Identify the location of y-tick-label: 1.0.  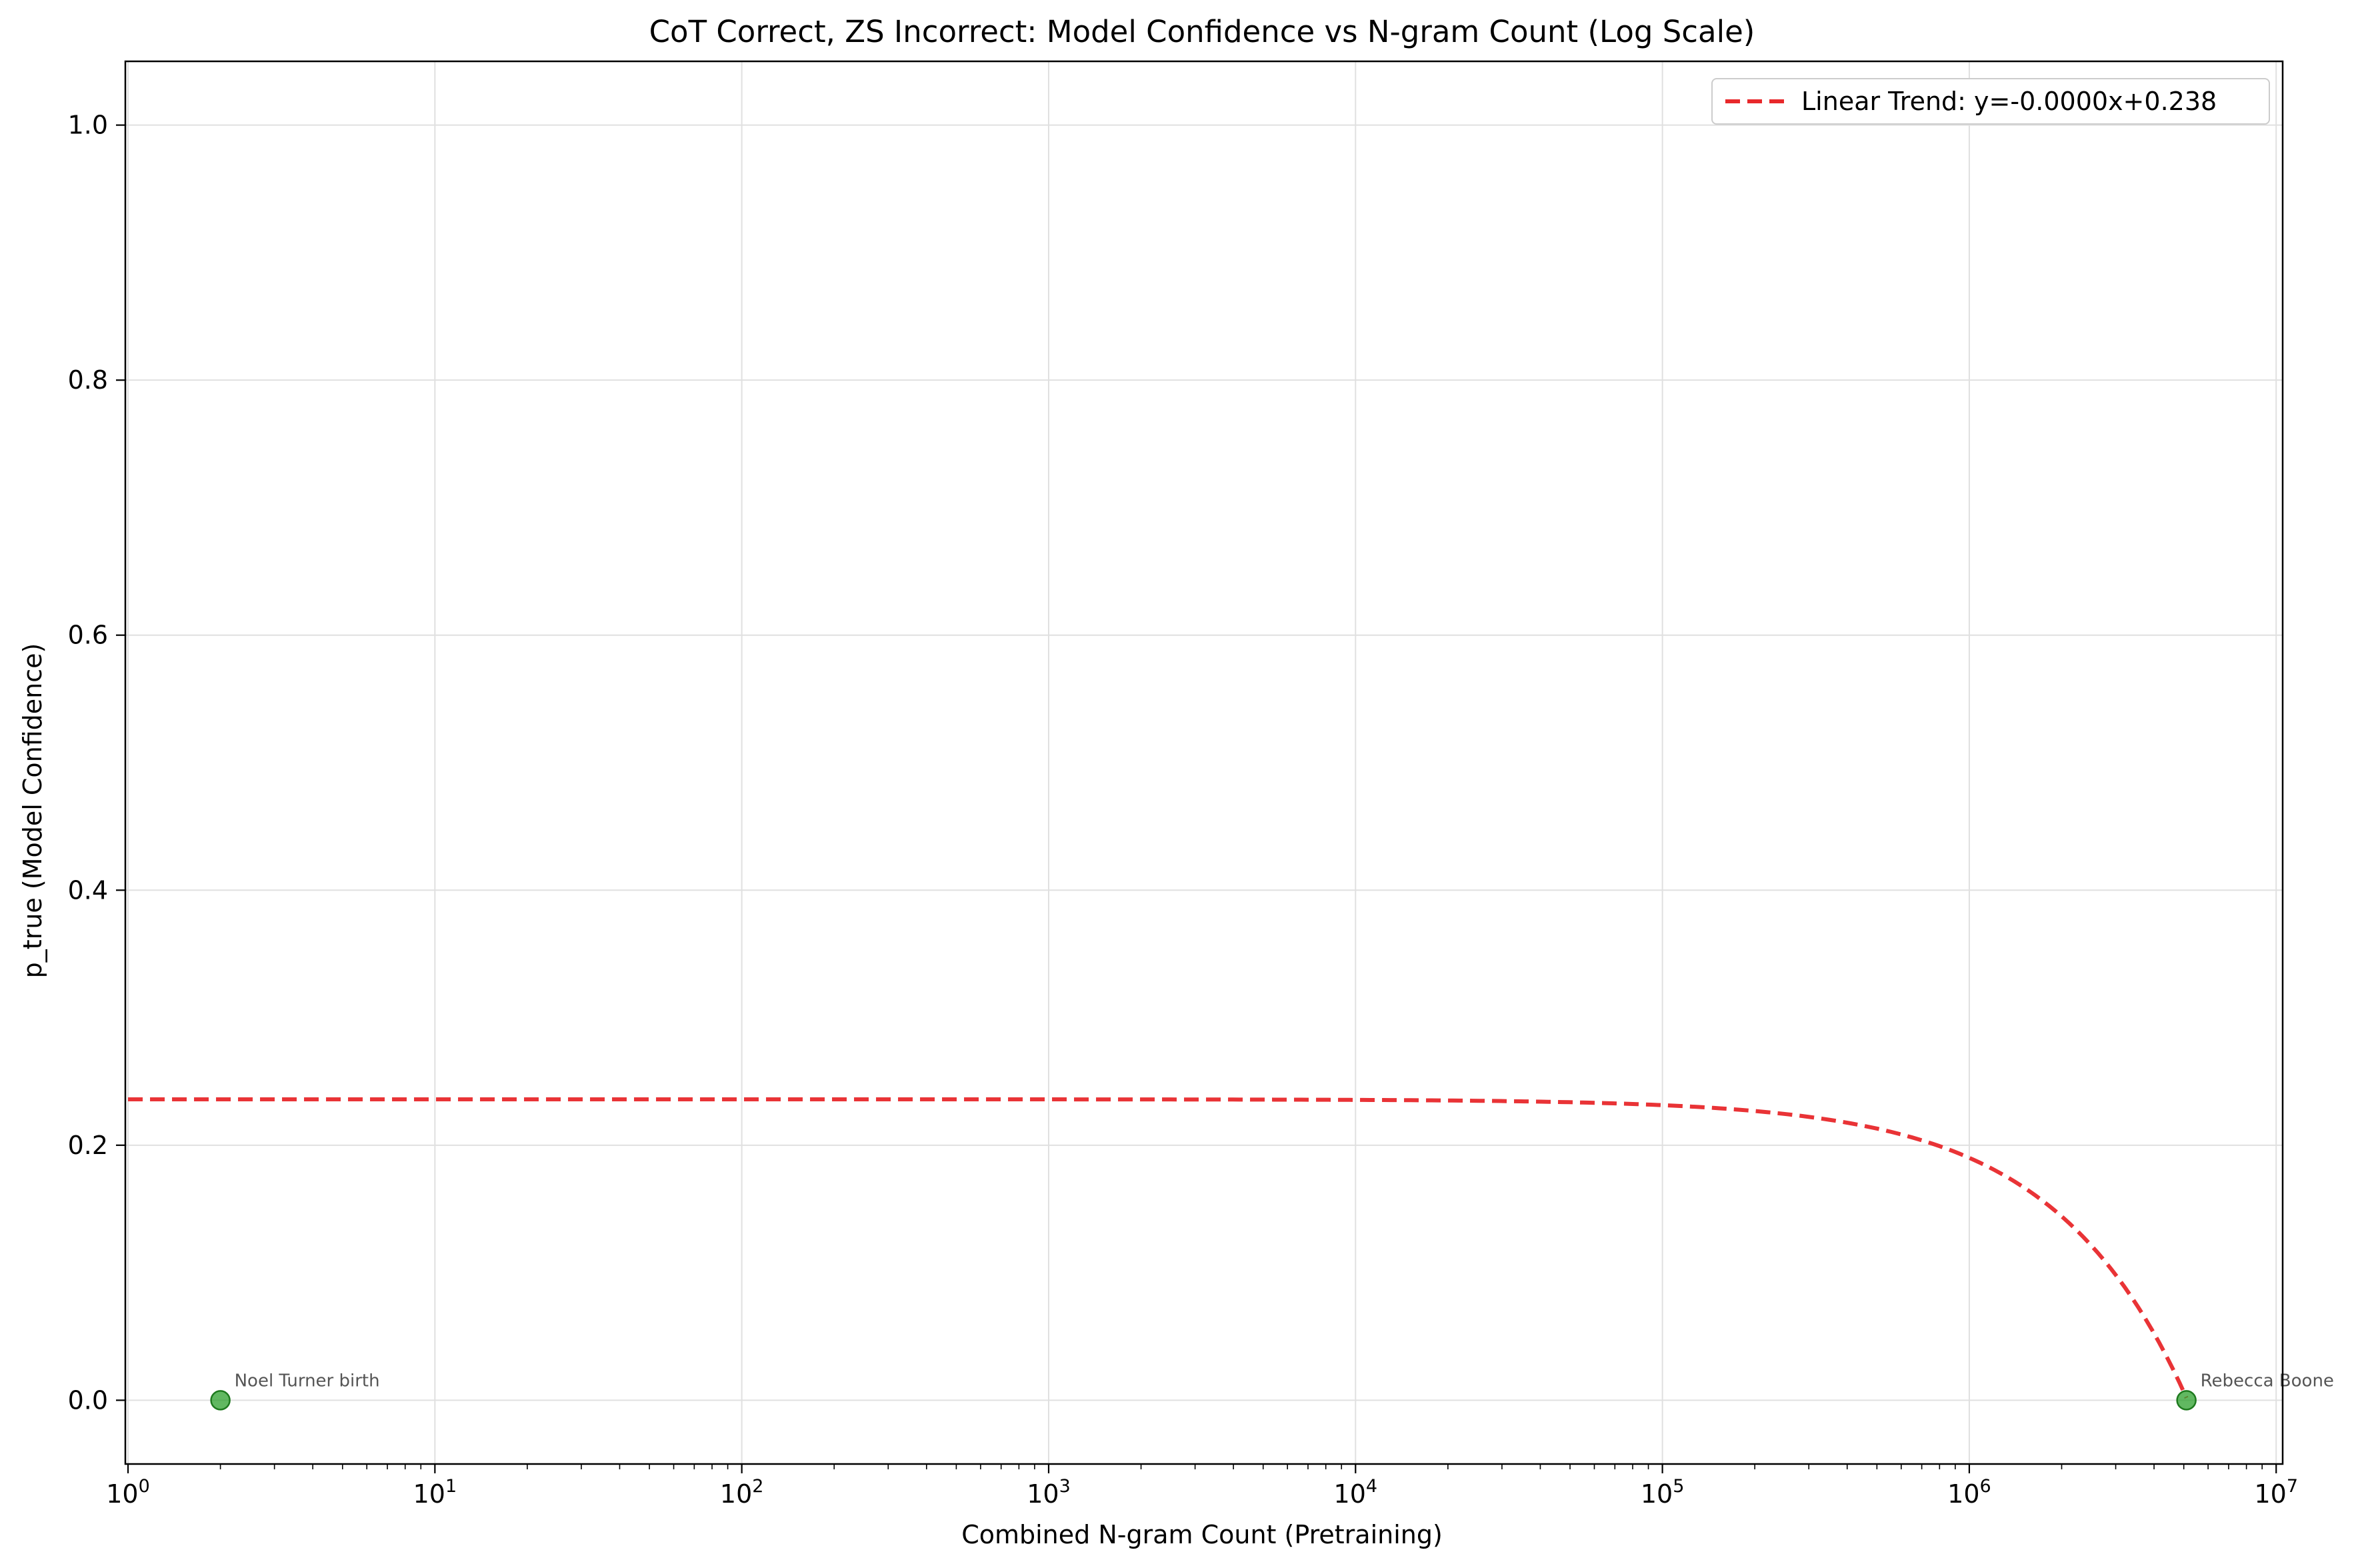
(88, 125).